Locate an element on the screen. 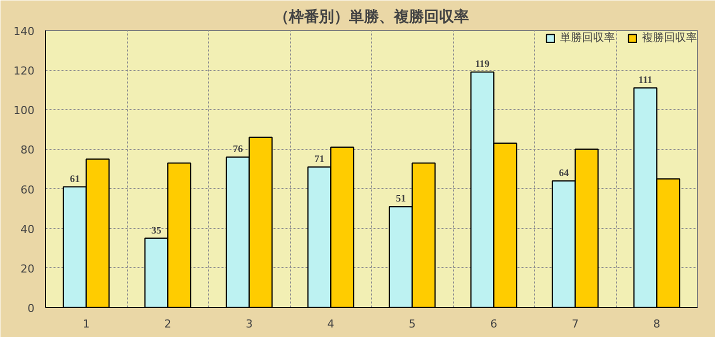 The image size is (715, 337). data-label: 119 is located at coordinates (482, 64).